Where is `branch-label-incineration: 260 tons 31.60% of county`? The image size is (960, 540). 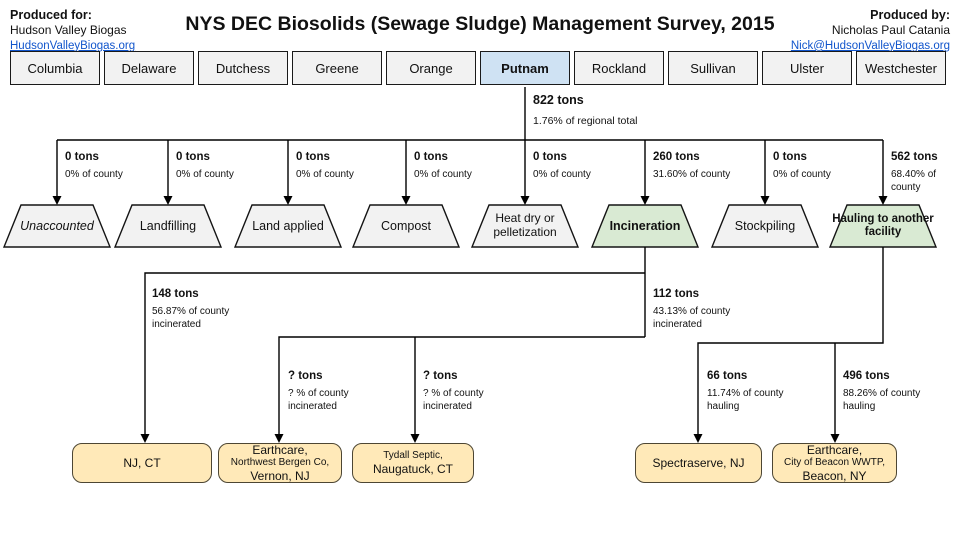 branch-label-incineration: 260 tons 31.60% of county is located at coordinates (691, 166).